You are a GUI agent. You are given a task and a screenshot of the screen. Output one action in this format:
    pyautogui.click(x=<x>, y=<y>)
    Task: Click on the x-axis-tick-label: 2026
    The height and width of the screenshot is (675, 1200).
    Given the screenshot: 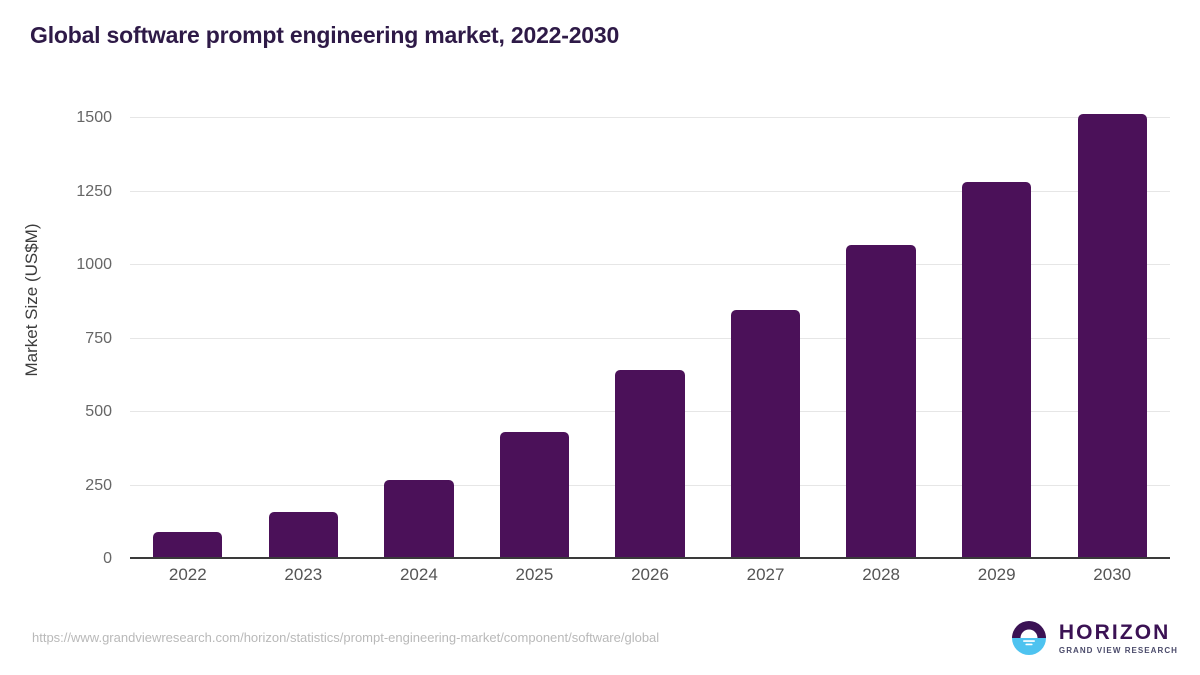 What is the action you would take?
    pyautogui.click(x=650, y=574)
    